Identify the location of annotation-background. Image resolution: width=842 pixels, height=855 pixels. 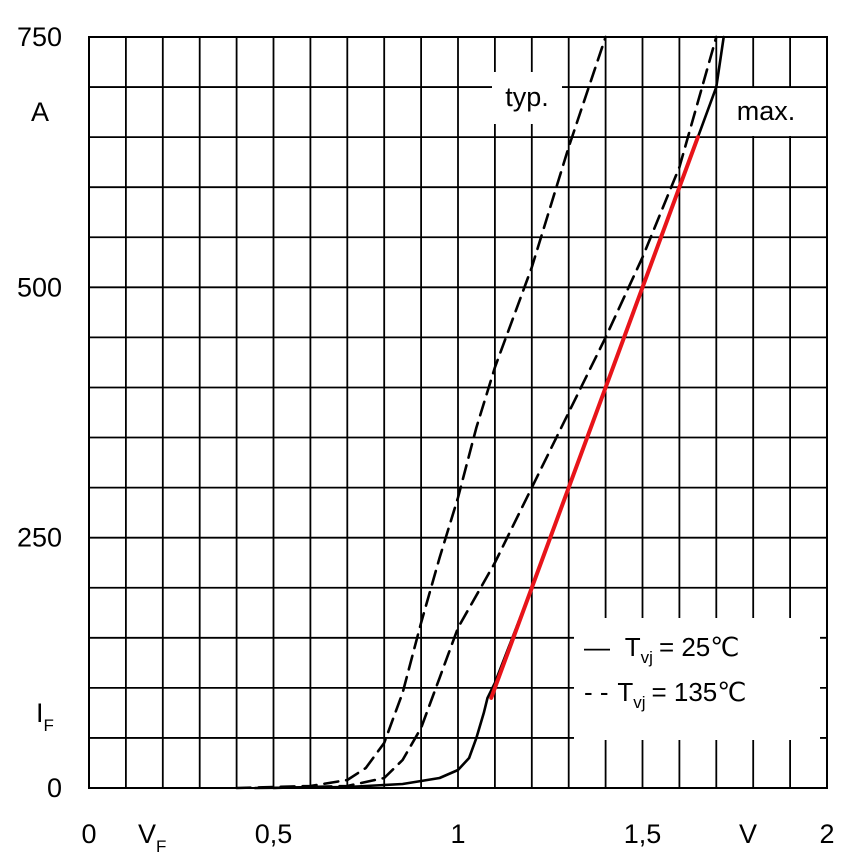
(653, 104).